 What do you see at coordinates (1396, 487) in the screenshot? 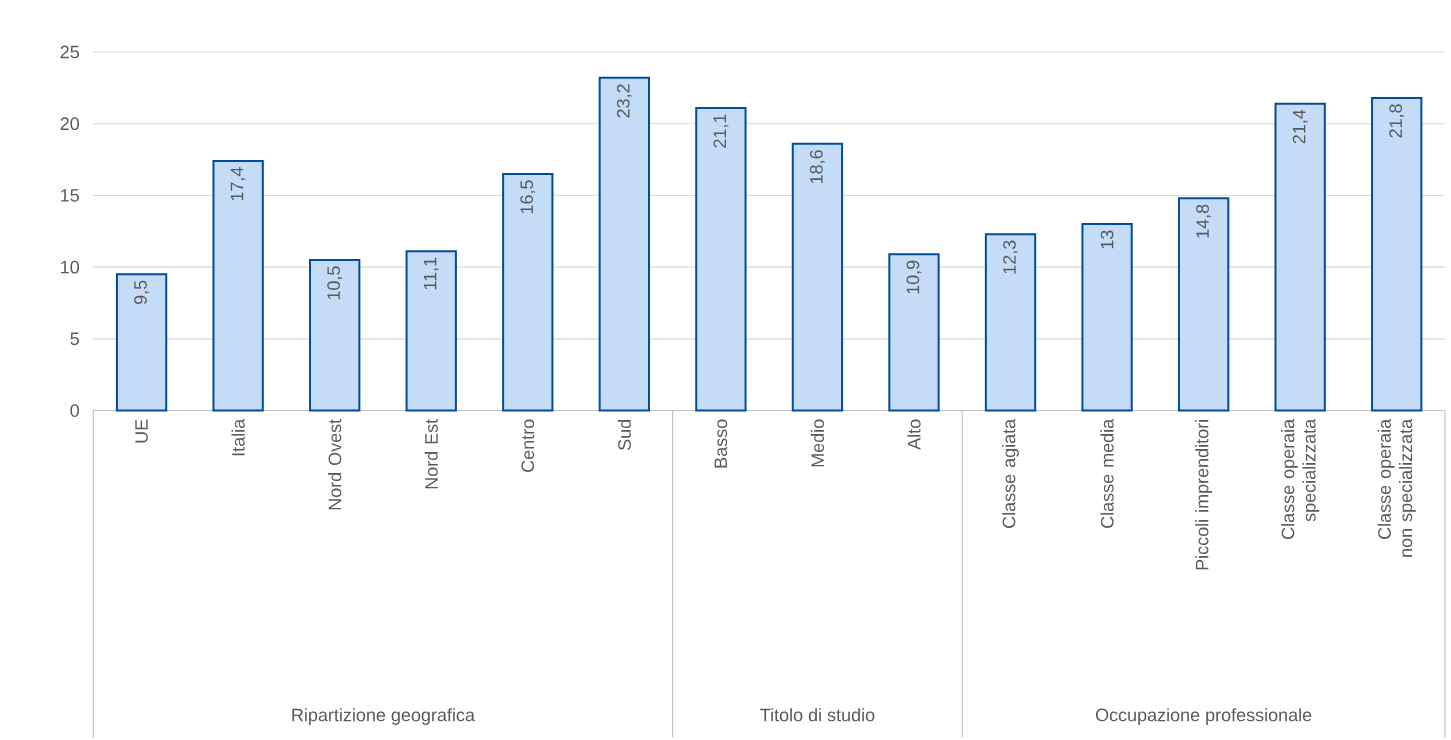
I see `x-tick-label: Classe operaia non specializzata` at bounding box center [1396, 487].